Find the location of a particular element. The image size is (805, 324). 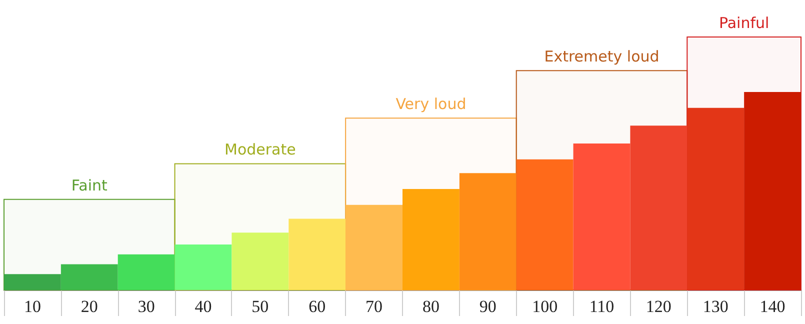

x-tick-label: 50 is located at coordinates (260, 306).